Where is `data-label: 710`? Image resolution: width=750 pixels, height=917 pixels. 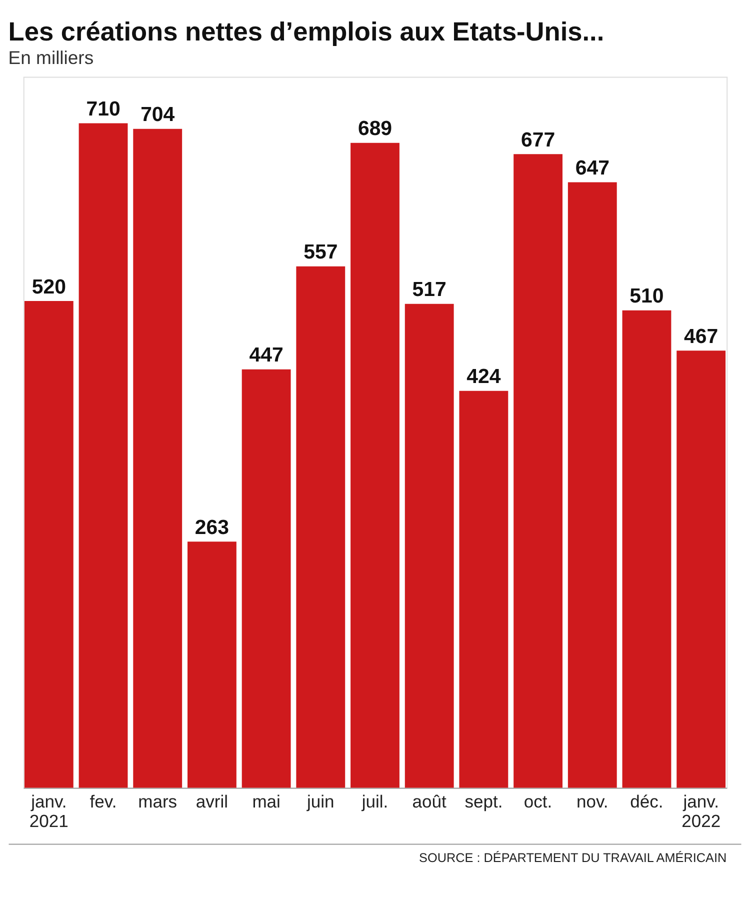 data-label: 710 is located at coordinates (103, 108).